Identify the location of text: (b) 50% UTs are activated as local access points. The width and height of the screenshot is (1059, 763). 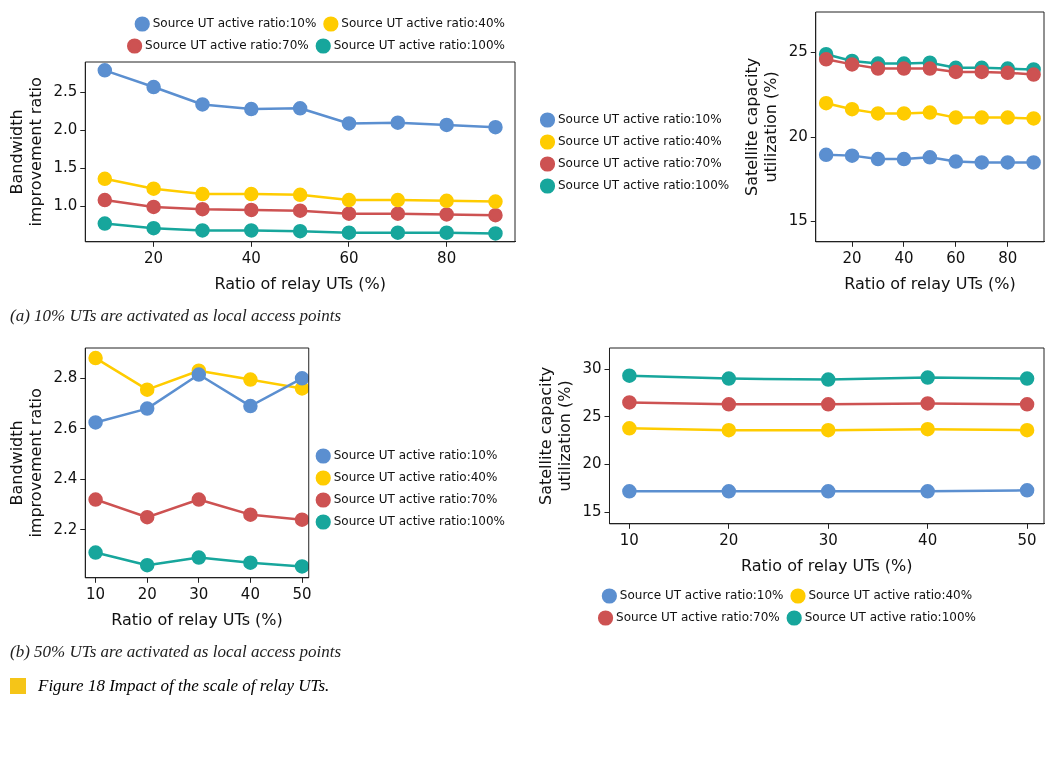
(176, 652).